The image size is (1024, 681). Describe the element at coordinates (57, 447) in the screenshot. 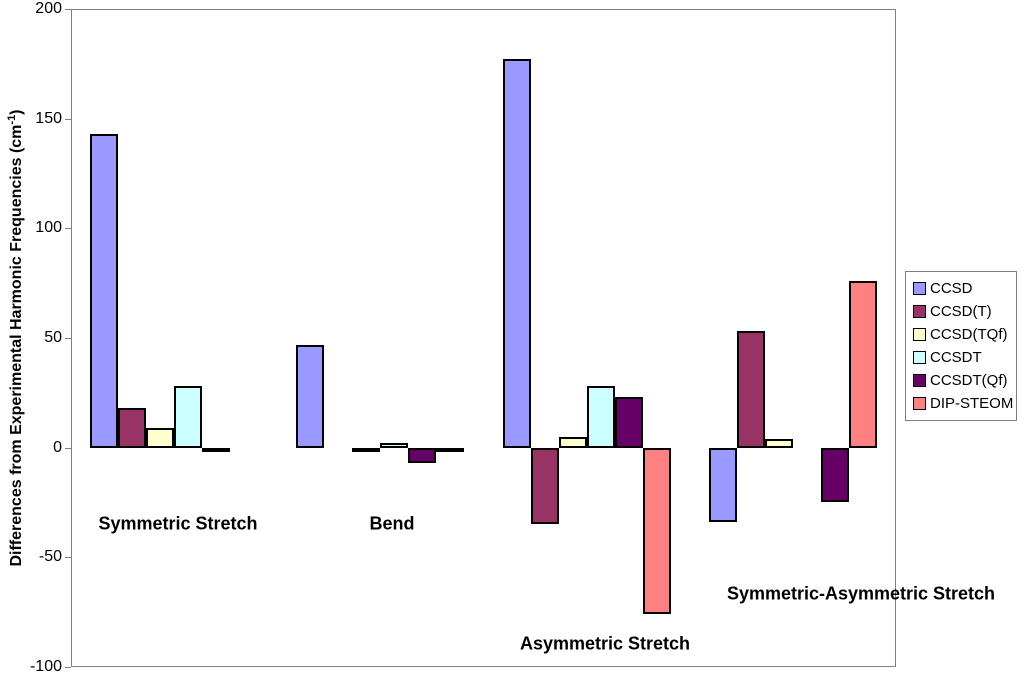

I see `y-axis-tick-label: 0` at that location.